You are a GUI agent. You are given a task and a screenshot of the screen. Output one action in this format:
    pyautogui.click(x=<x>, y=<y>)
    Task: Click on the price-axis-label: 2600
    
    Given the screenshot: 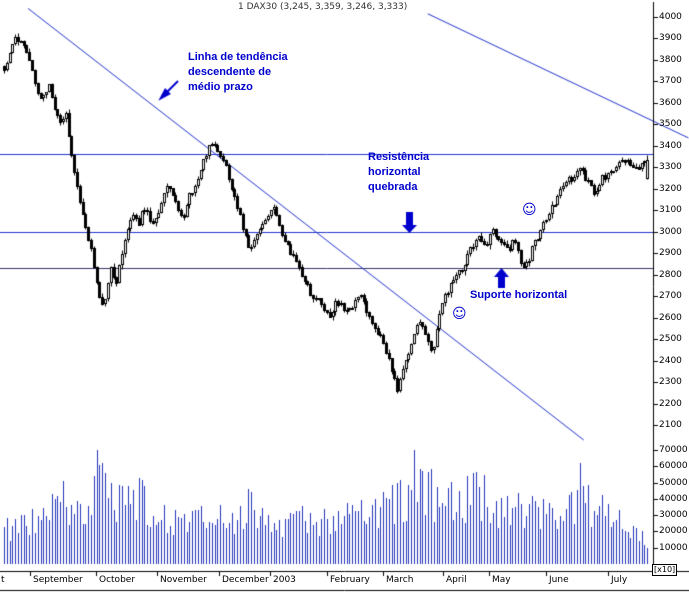 What is the action you would take?
    pyautogui.click(x=670, y=318)
    